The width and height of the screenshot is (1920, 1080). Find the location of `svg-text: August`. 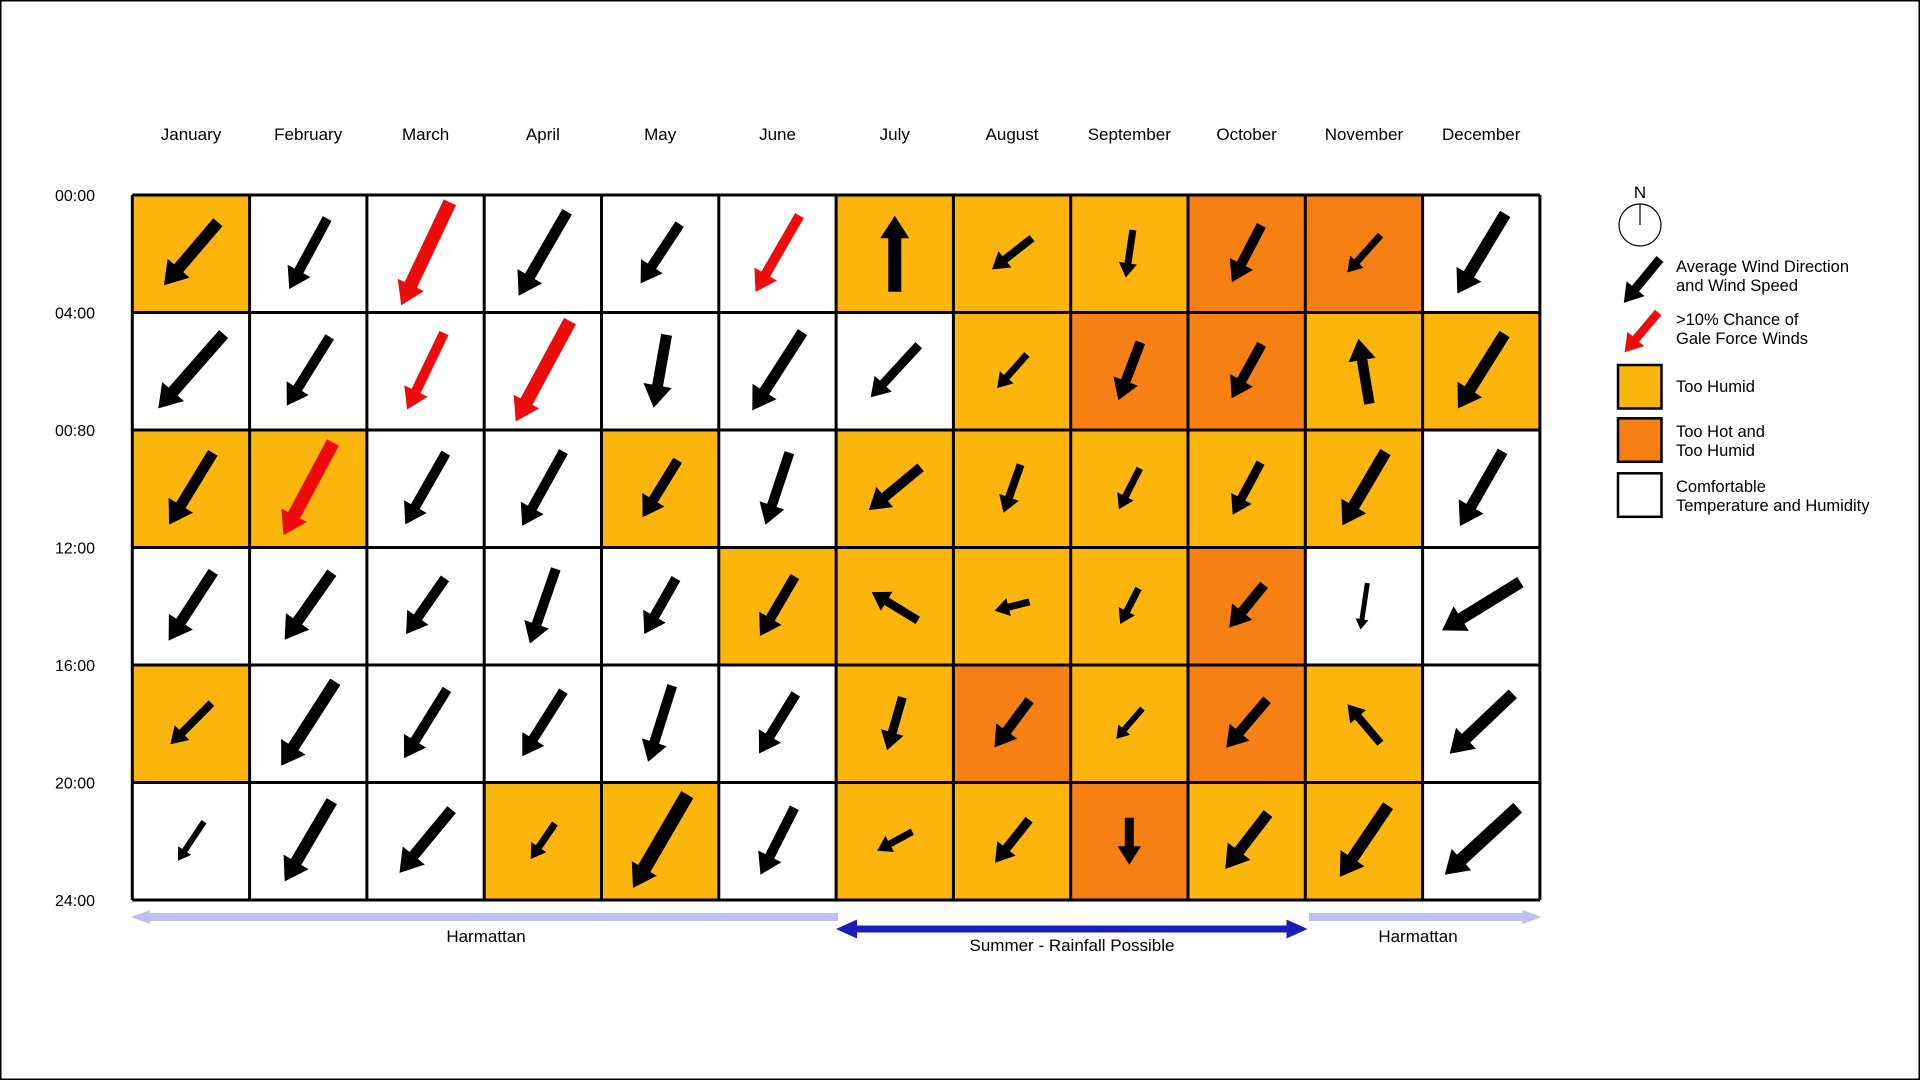

svg-text: August is located at coordinates (1012, 134).